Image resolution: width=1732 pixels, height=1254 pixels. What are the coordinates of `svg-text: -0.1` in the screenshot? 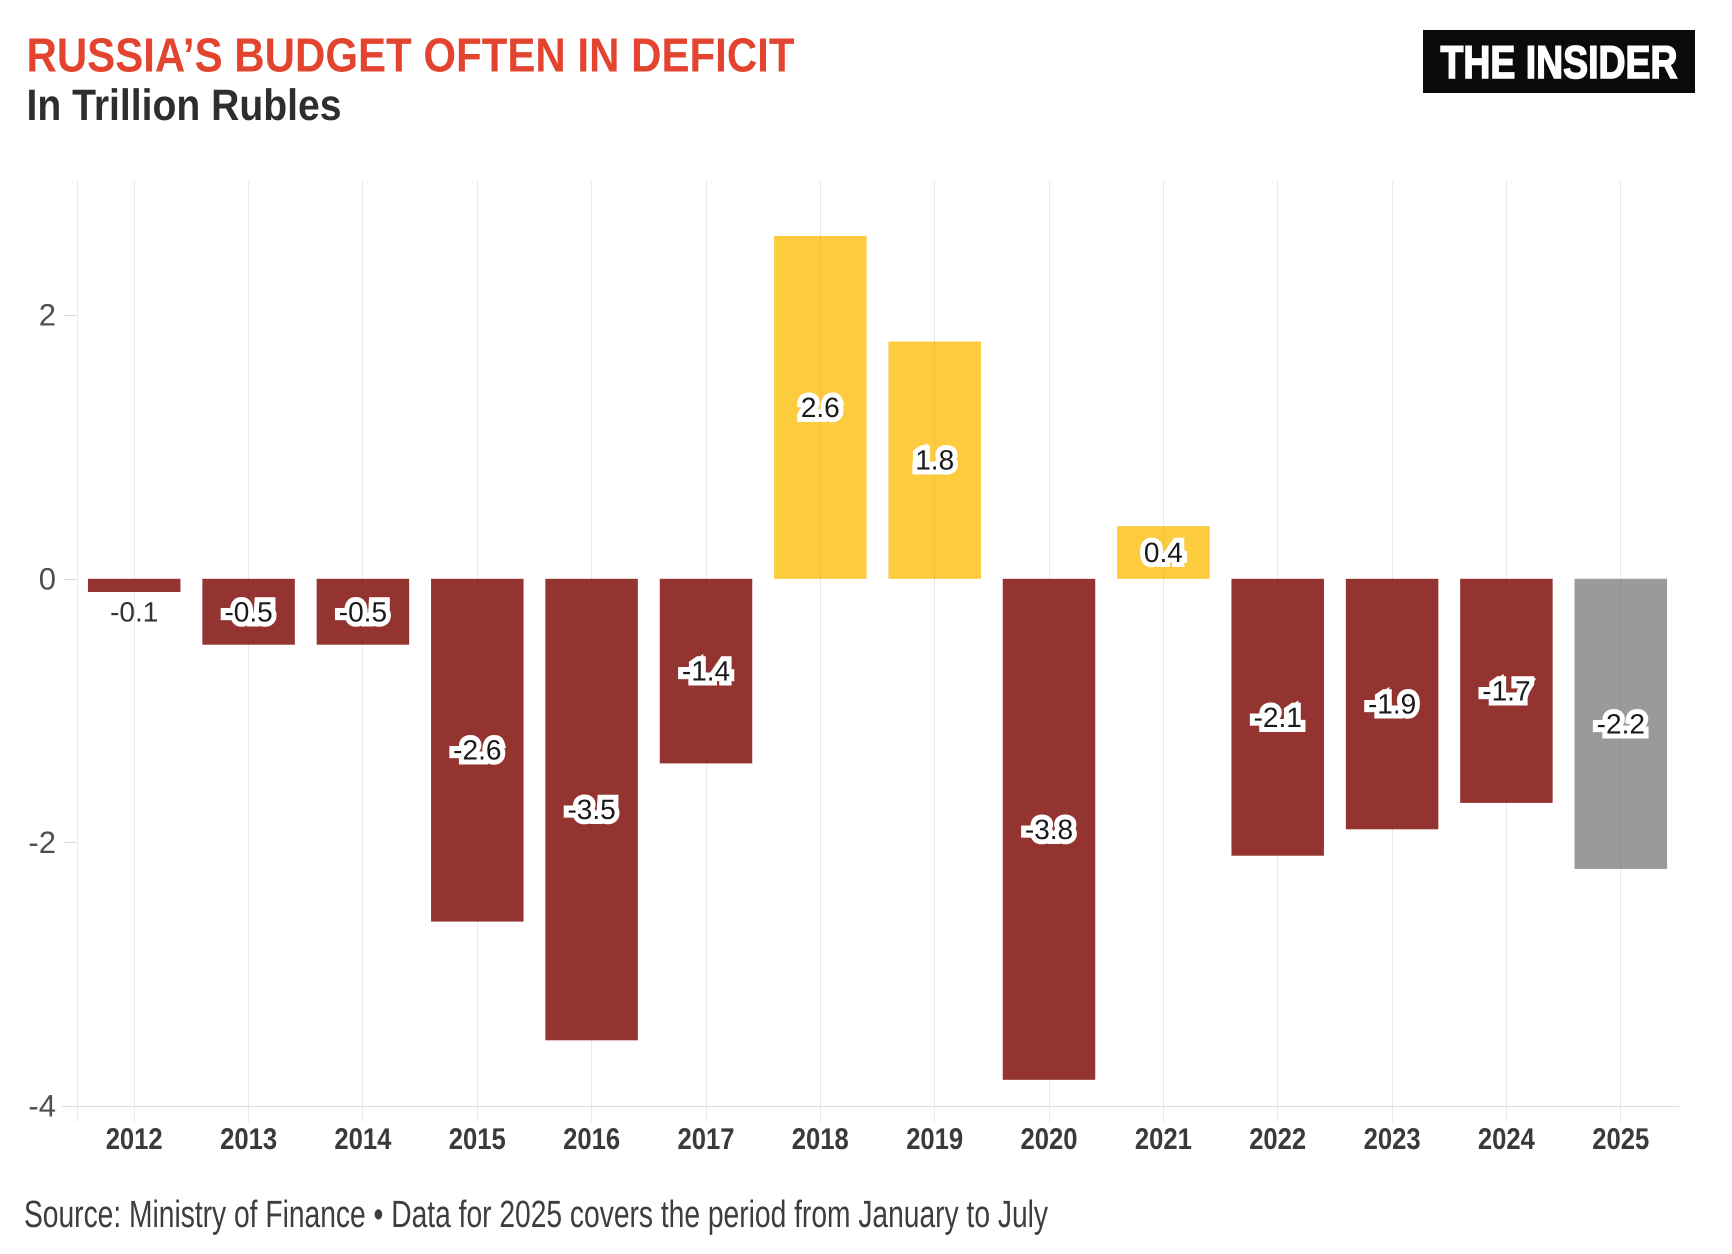 It's located at (134, 612).